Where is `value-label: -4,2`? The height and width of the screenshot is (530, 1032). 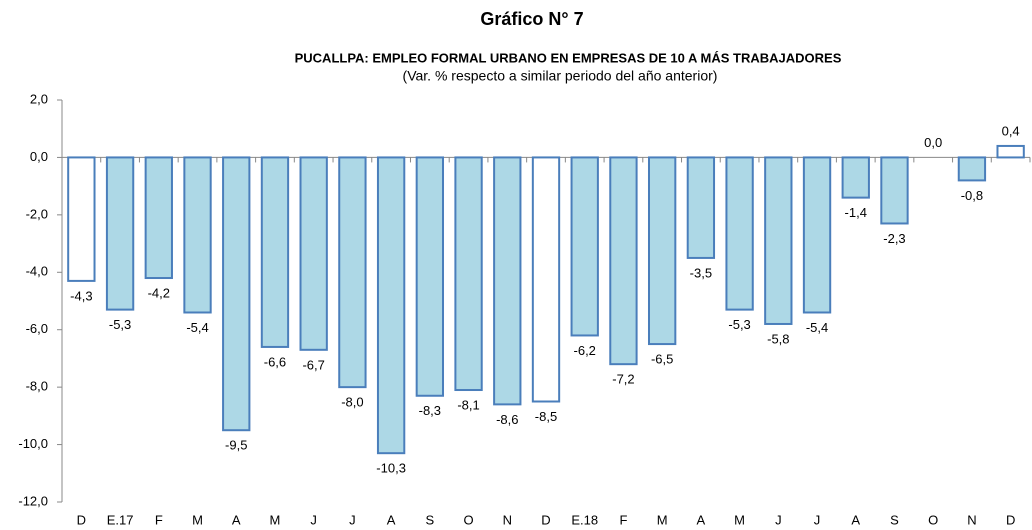
value-label: -4,2 is located at coordinates (159, 292).